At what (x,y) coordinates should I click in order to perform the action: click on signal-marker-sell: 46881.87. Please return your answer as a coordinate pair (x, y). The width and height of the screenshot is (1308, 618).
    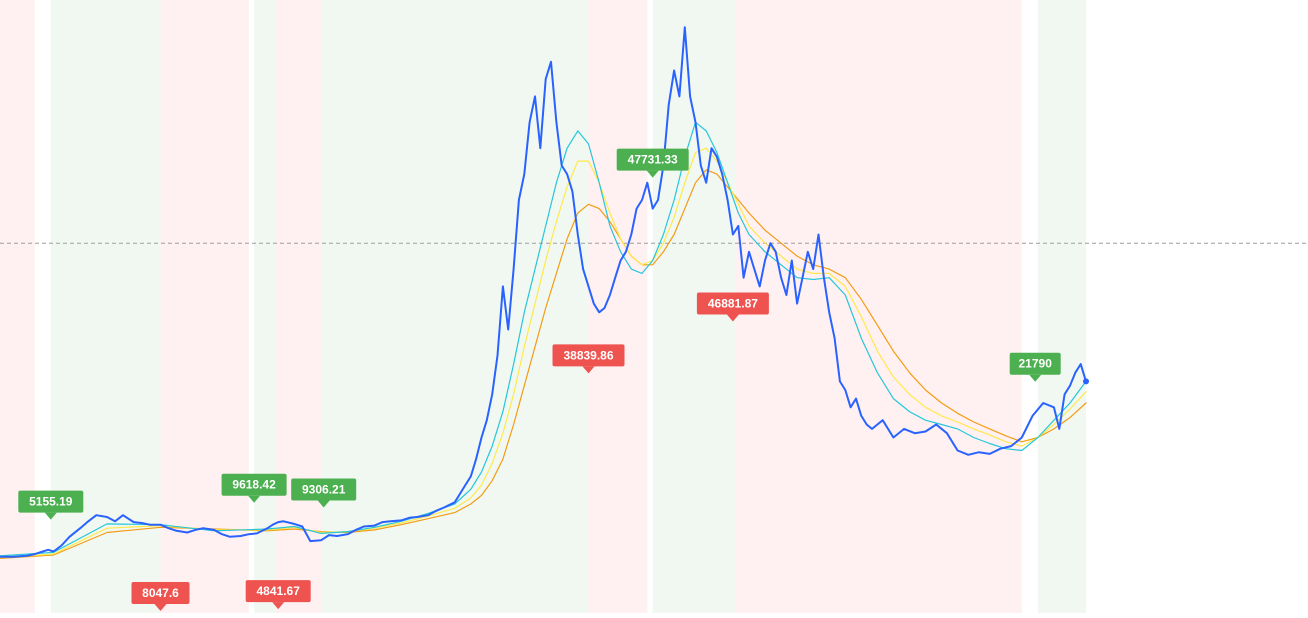
    Looking at the image, I should click on (732, 307).